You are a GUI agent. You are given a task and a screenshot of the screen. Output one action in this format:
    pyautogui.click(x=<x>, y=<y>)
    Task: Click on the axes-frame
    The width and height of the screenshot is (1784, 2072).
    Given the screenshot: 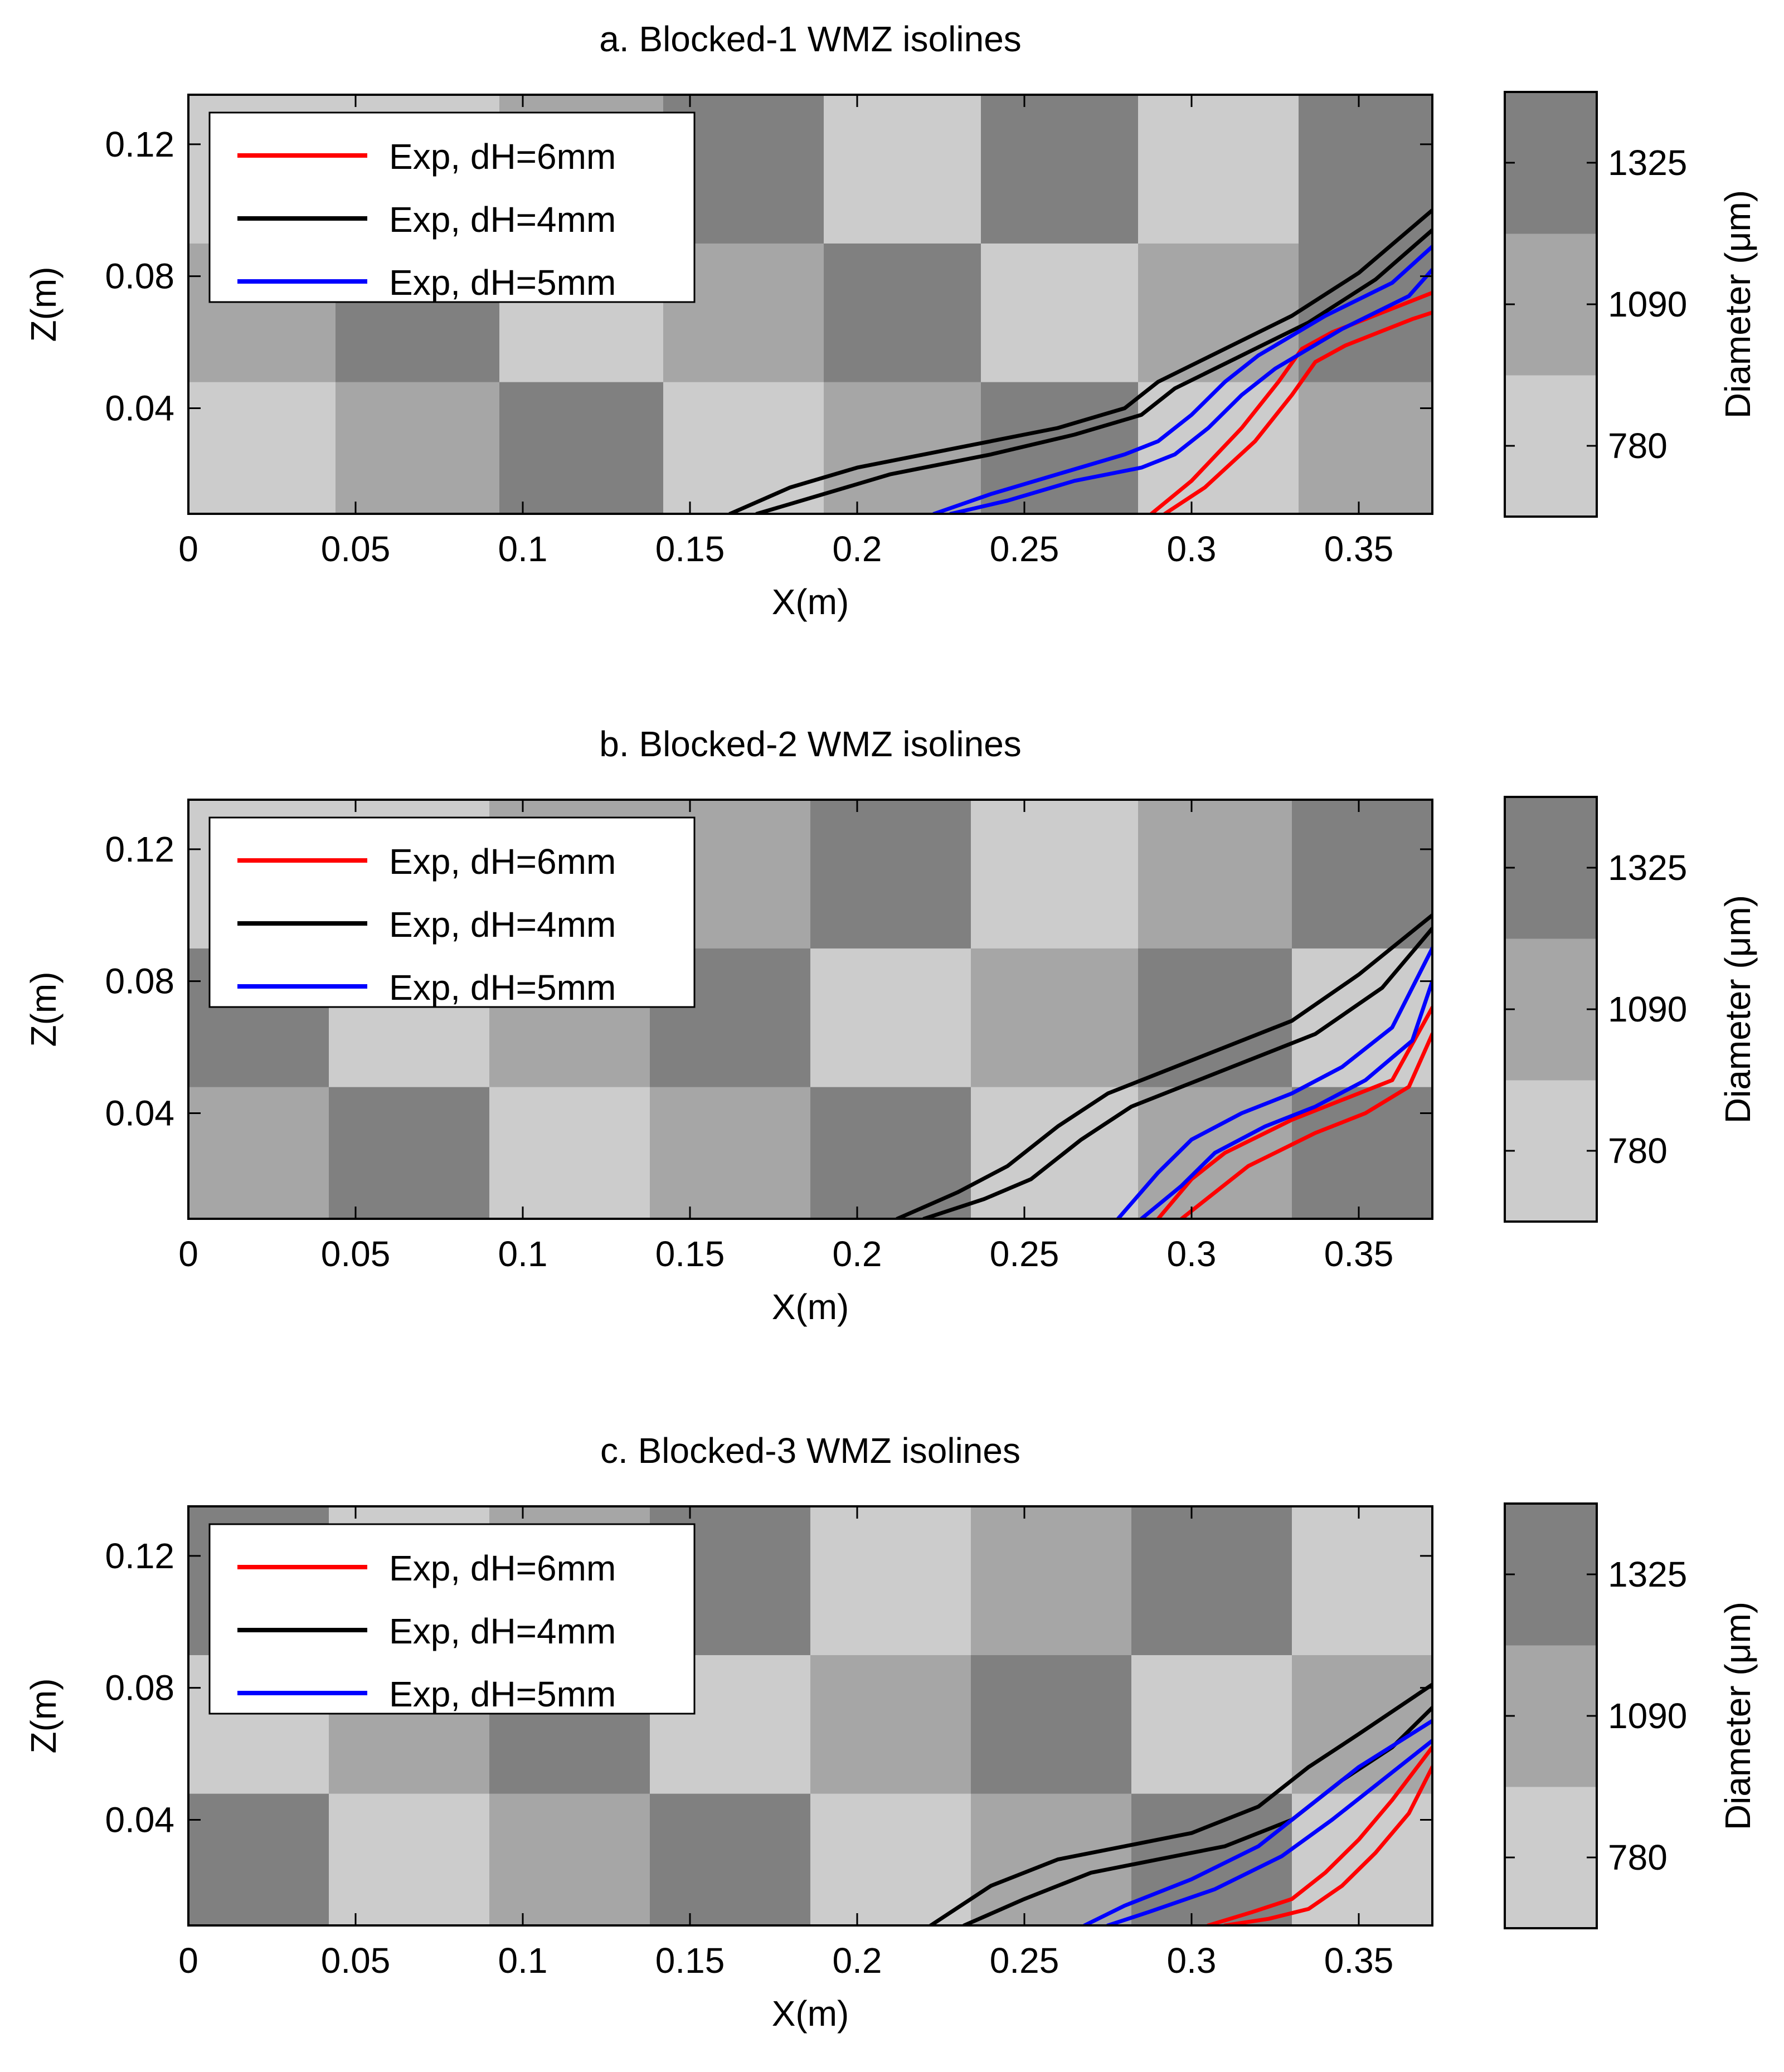 What is the action you would take?
    pyautogui.click(x=810, y=1010)
    